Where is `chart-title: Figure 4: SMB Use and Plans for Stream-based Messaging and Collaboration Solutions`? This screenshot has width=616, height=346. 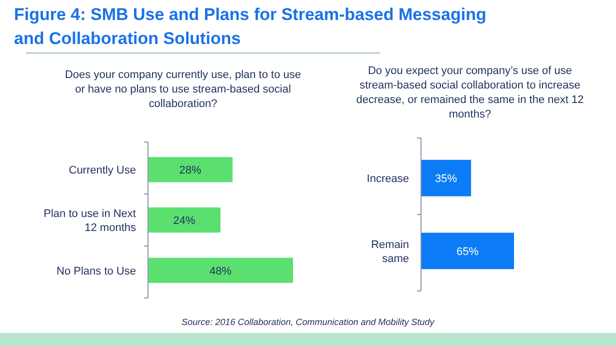
chart-title: Figure 4: SMB Use and Plans for Stream-based Messaging and Collaboration Solutions is located at coordinates (250, 26).